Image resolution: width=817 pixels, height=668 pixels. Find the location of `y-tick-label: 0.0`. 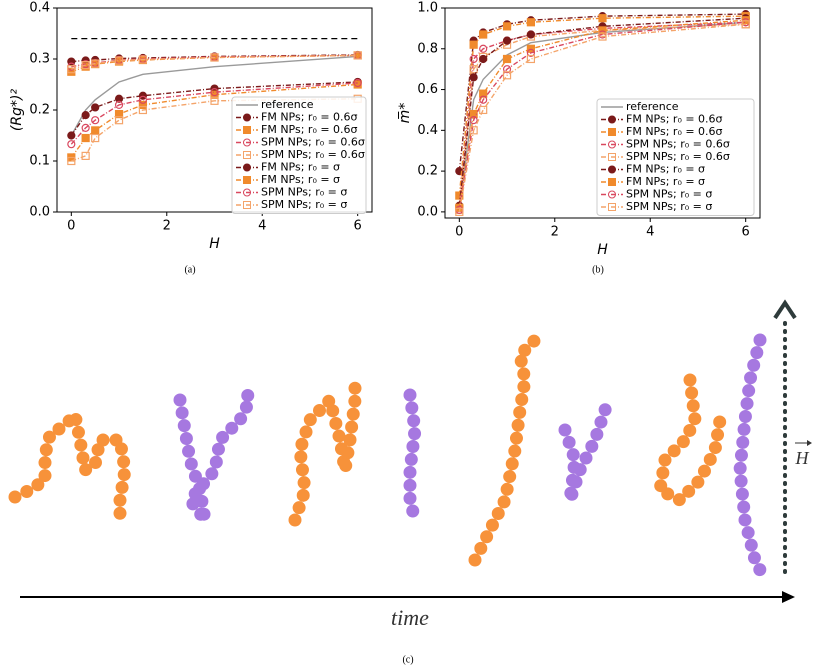

y-tick-label: 0.0 is located at coordinates (39, 212).